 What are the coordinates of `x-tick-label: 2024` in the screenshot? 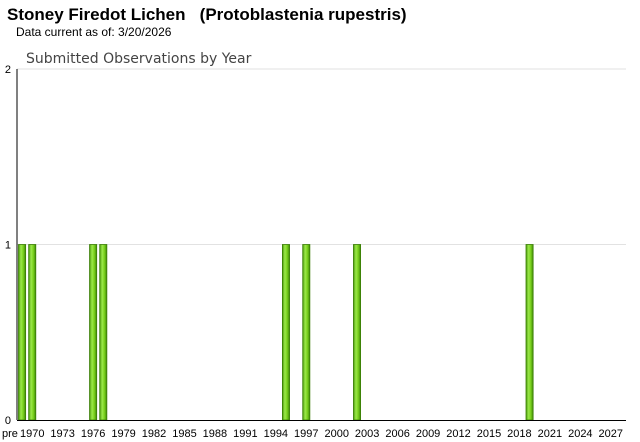 It's located at (580, 434).